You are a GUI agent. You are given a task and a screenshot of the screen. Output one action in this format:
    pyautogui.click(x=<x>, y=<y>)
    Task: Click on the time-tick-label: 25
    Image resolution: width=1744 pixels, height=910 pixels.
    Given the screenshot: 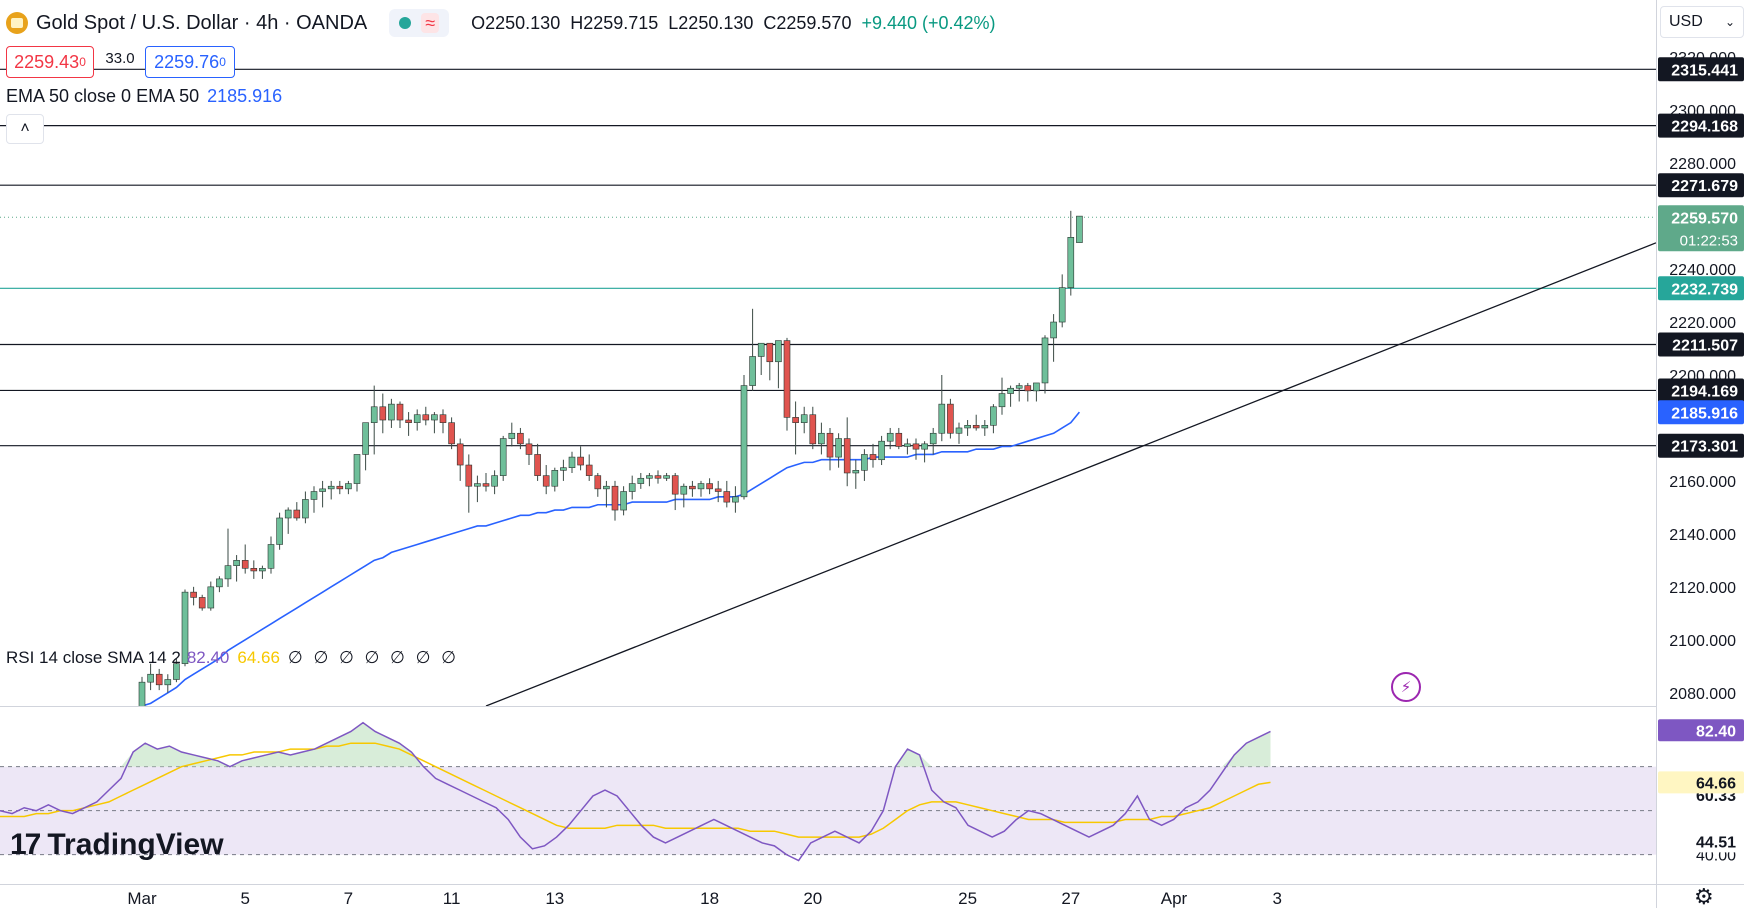 What is the action you would take?
    pyautogui.click(x=967, y=898)
    